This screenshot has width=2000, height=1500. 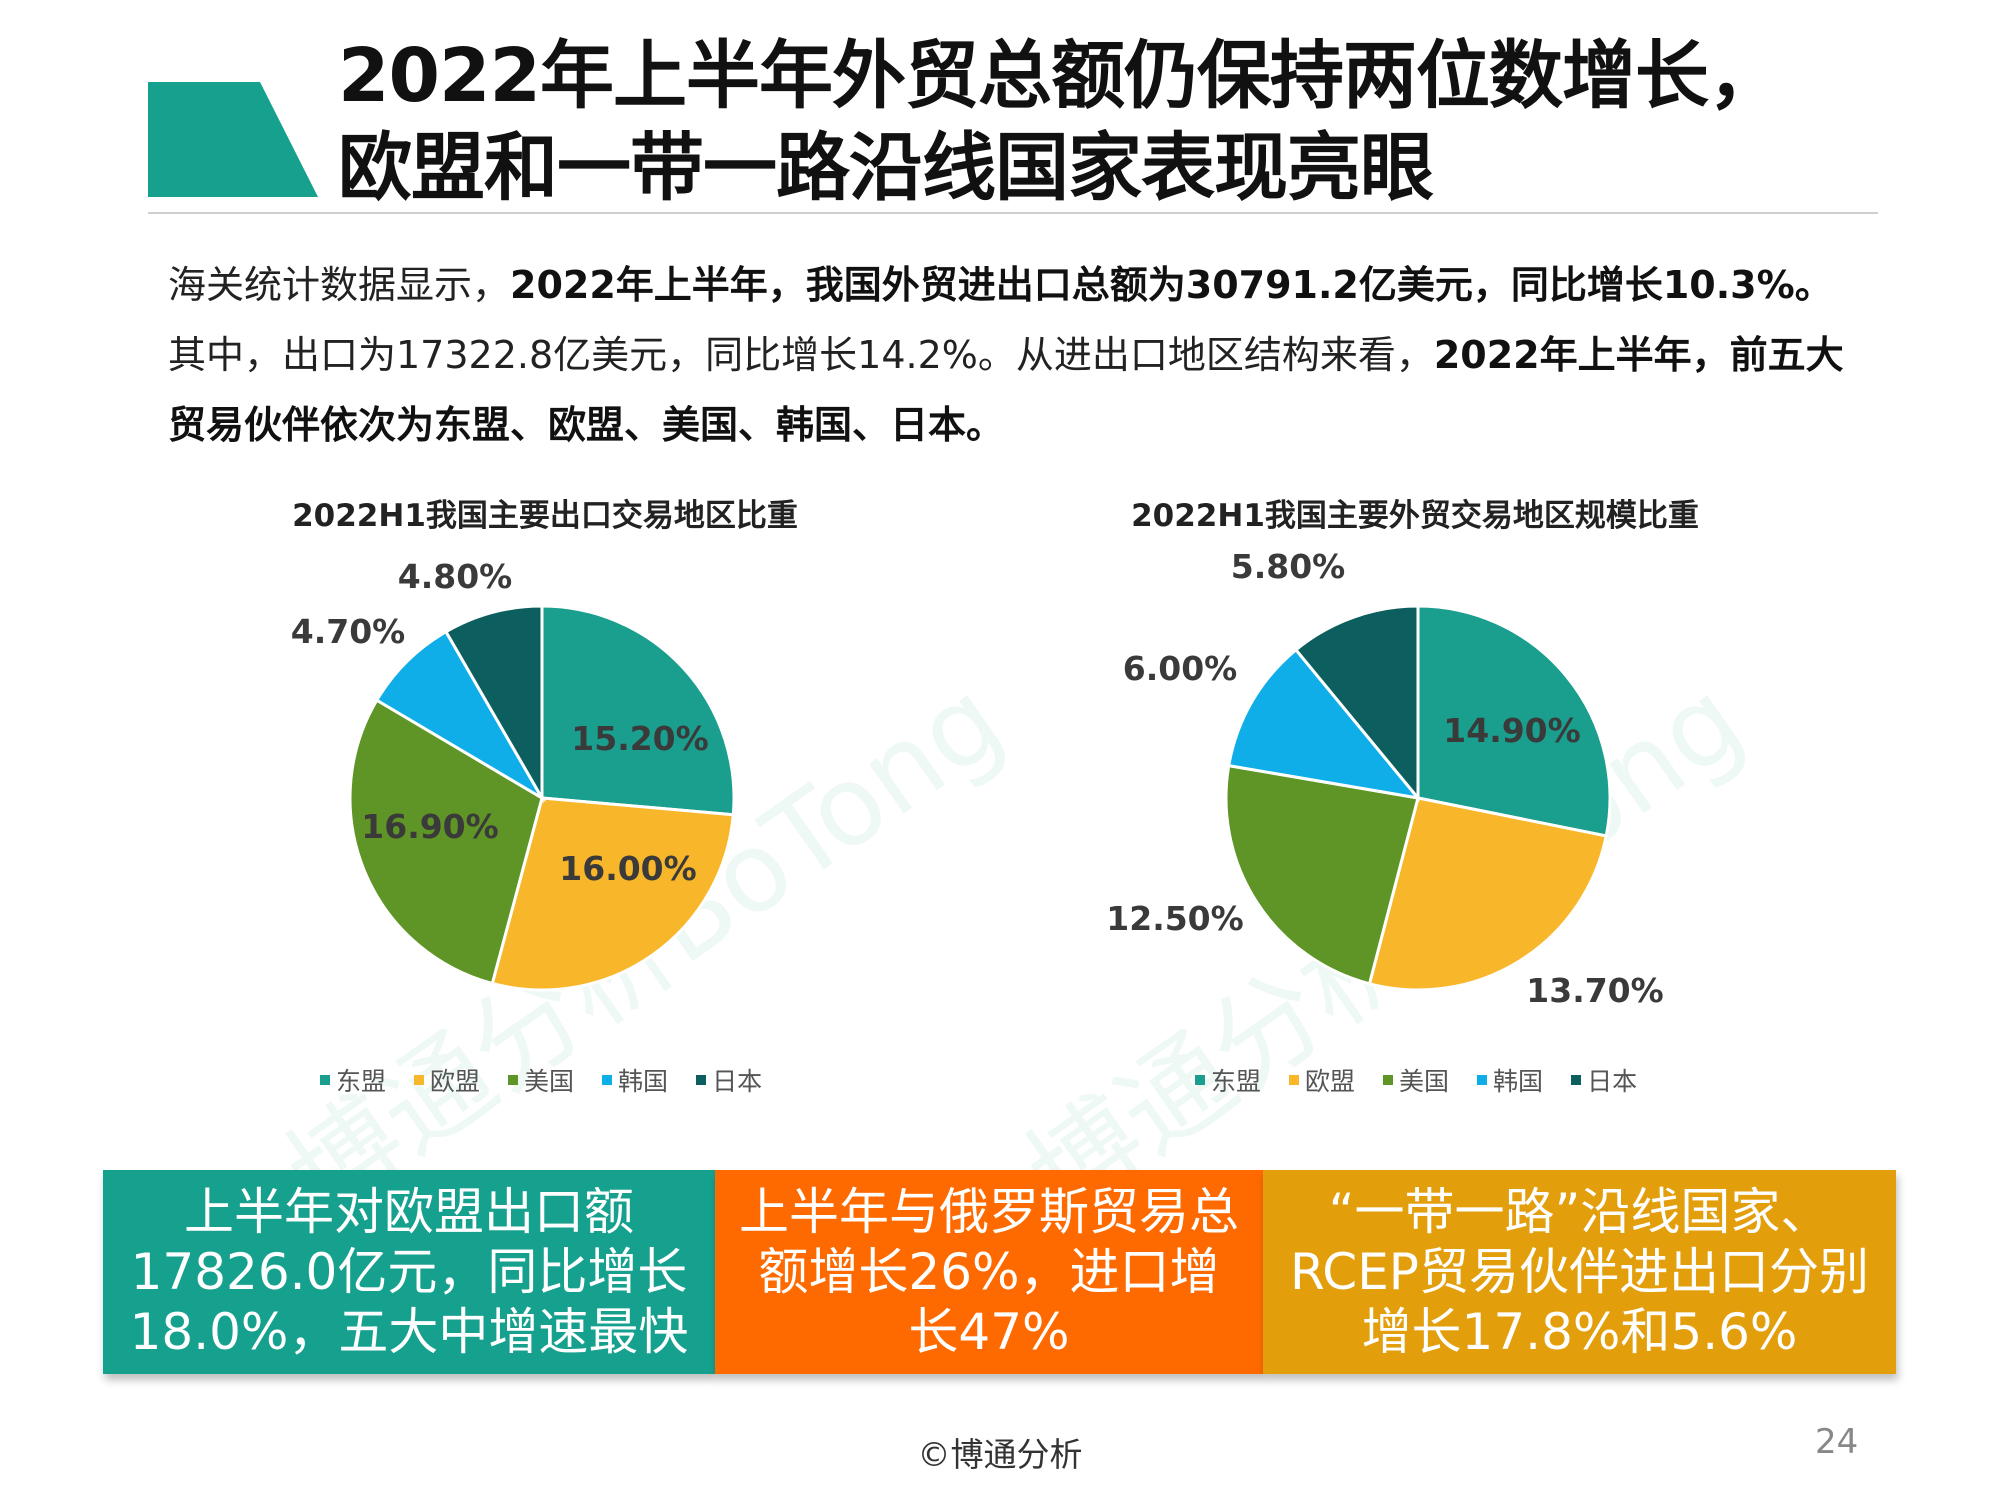 What do you see at coordinates (429, 826) in the screenshot?
I see `pie-label-1-3: 16.90%` at bounding box center [429, 826].